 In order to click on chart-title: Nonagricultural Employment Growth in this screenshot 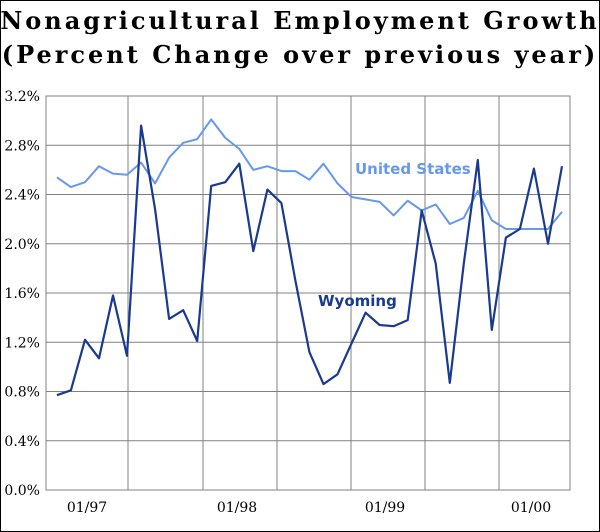, I will do `click(300, 20)`.